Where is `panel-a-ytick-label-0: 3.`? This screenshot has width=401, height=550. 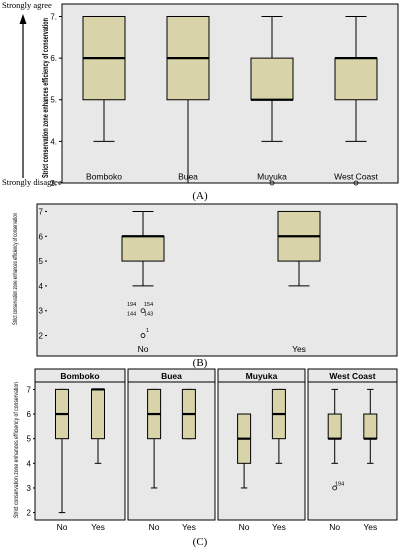
panel-a-ytick-label-0: 3. is located at coordinates (53, 183).